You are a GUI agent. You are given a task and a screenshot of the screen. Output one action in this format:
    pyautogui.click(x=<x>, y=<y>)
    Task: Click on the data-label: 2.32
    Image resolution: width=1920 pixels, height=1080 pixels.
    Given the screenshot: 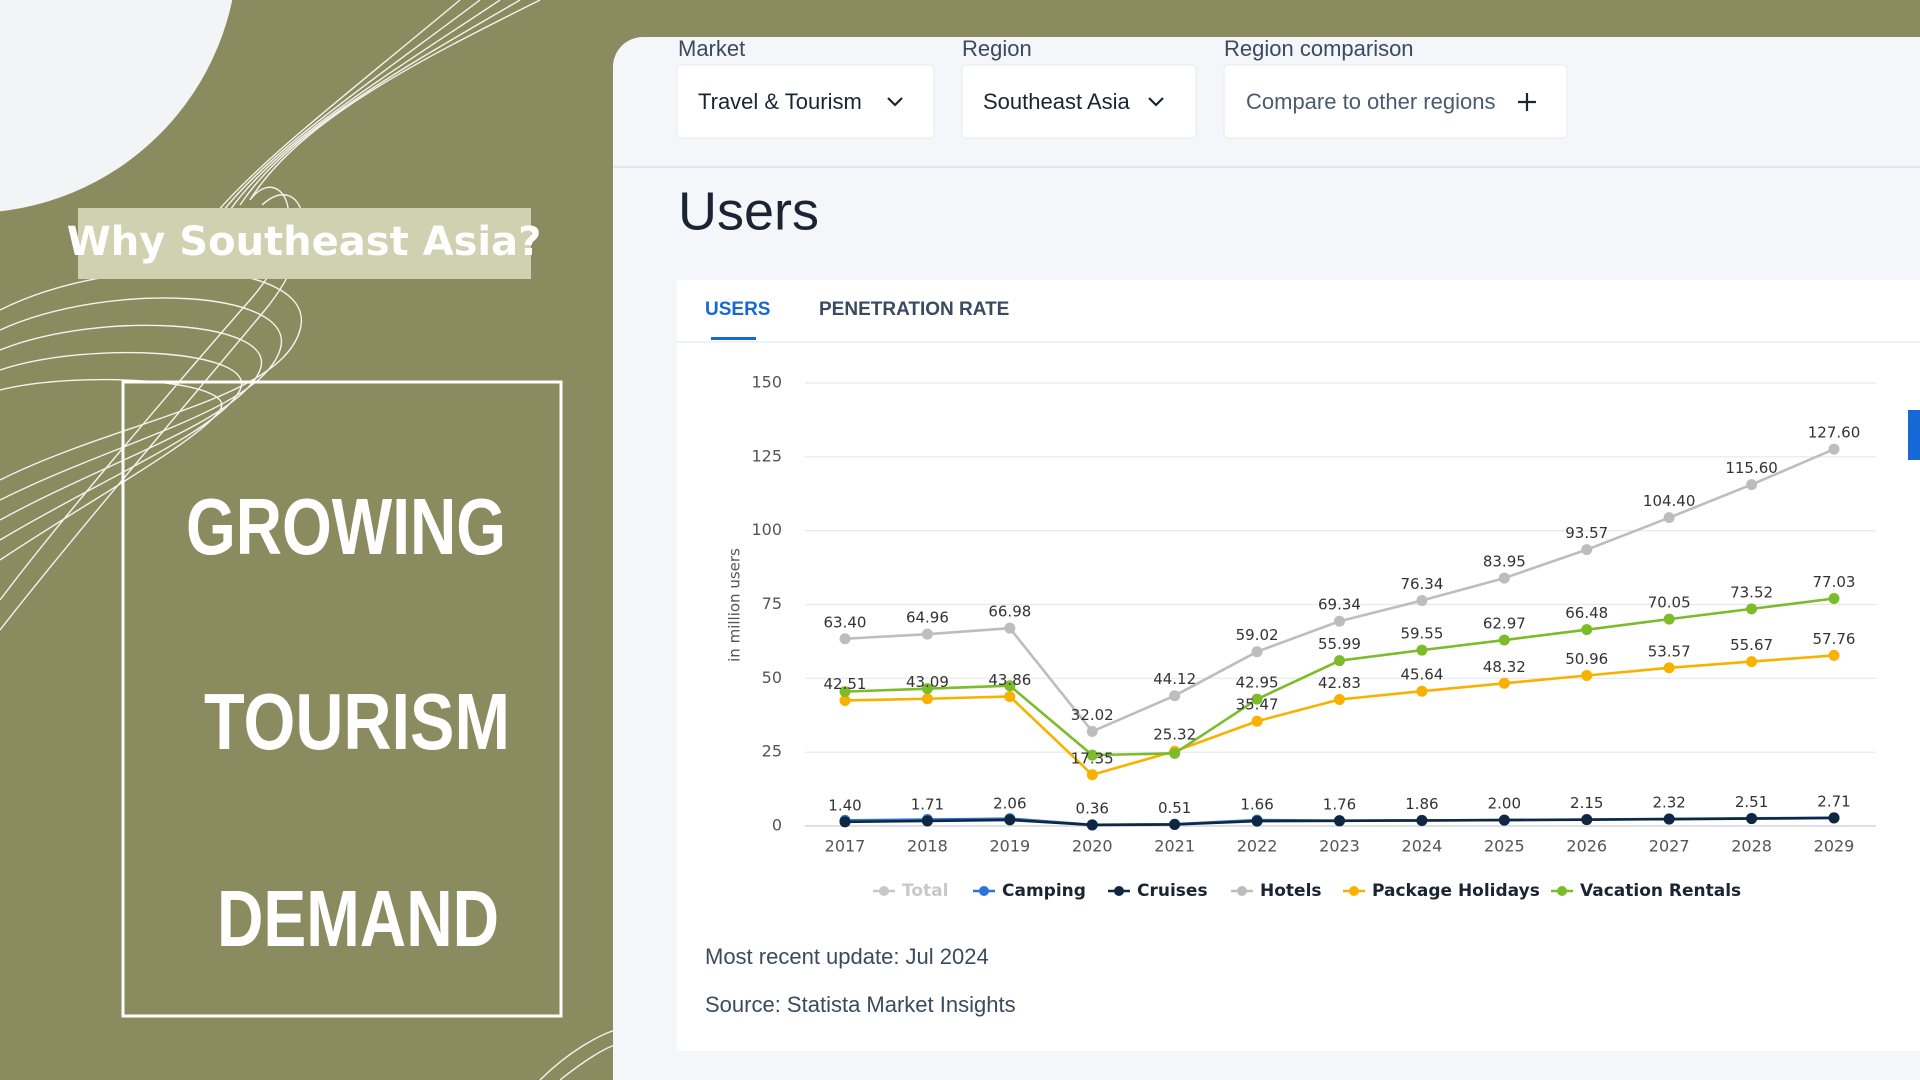 What is the action you would take?
    pyautogui.click(x=1668, y=803)
    